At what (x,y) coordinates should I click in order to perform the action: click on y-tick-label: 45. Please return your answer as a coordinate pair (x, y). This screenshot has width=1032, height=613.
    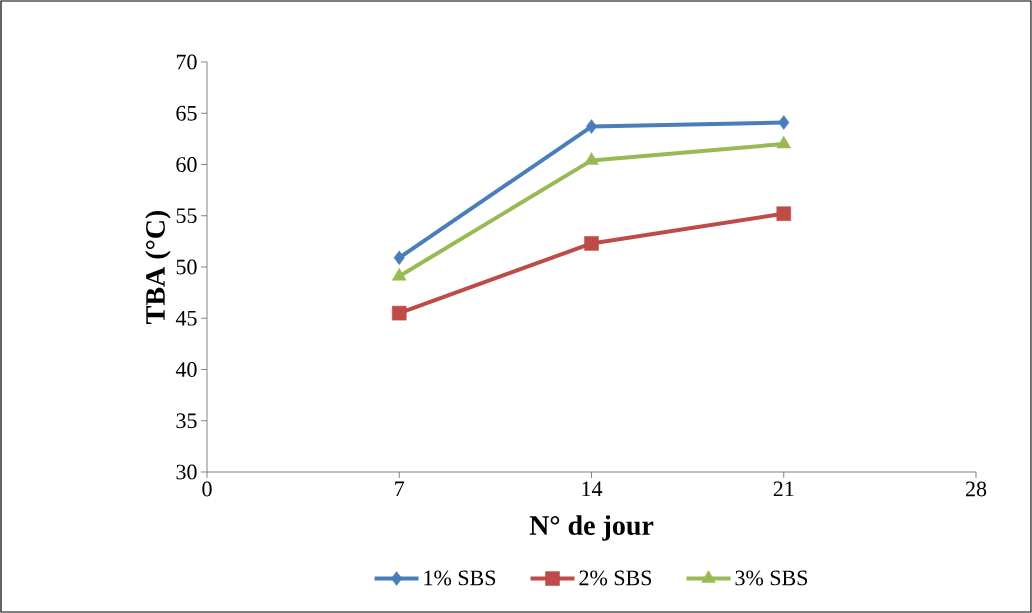
    Looking at the image, I should click on (186, 318).